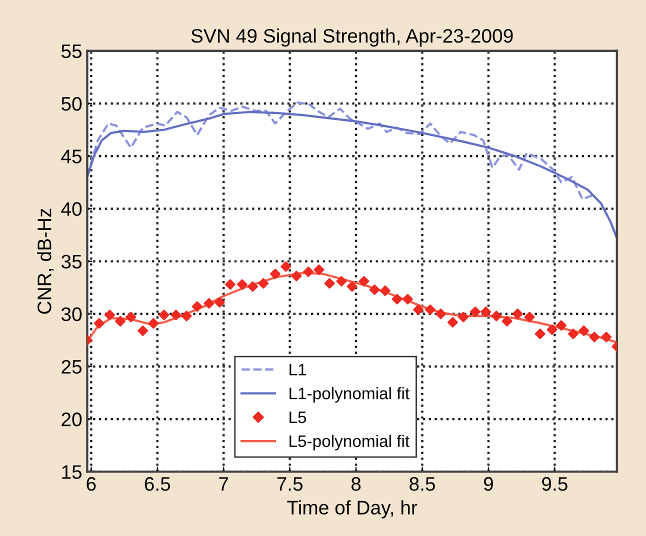 The height and width of the screenshot is (536, 646). Describe the element at coordinates (157, 484) in the screenshot. I see `x-tick-label: 6.5` at that location.